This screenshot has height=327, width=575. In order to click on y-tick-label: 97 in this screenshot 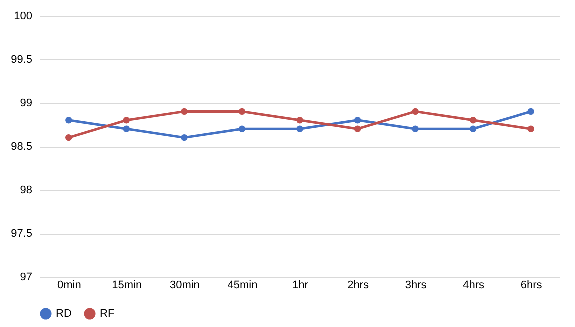, I will do `click(26, 278)`.